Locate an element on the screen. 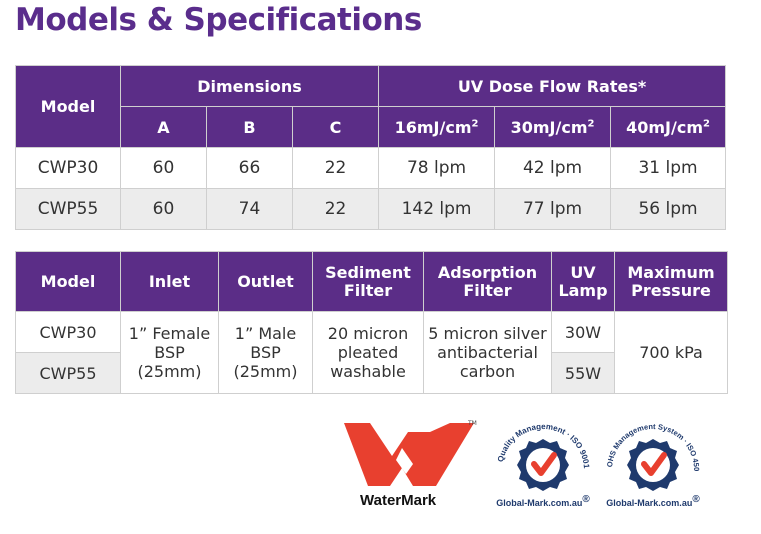 This screenshot has width=761, height=534. cell-uv-40: 31 lpm is located at coordinates (668, 168).